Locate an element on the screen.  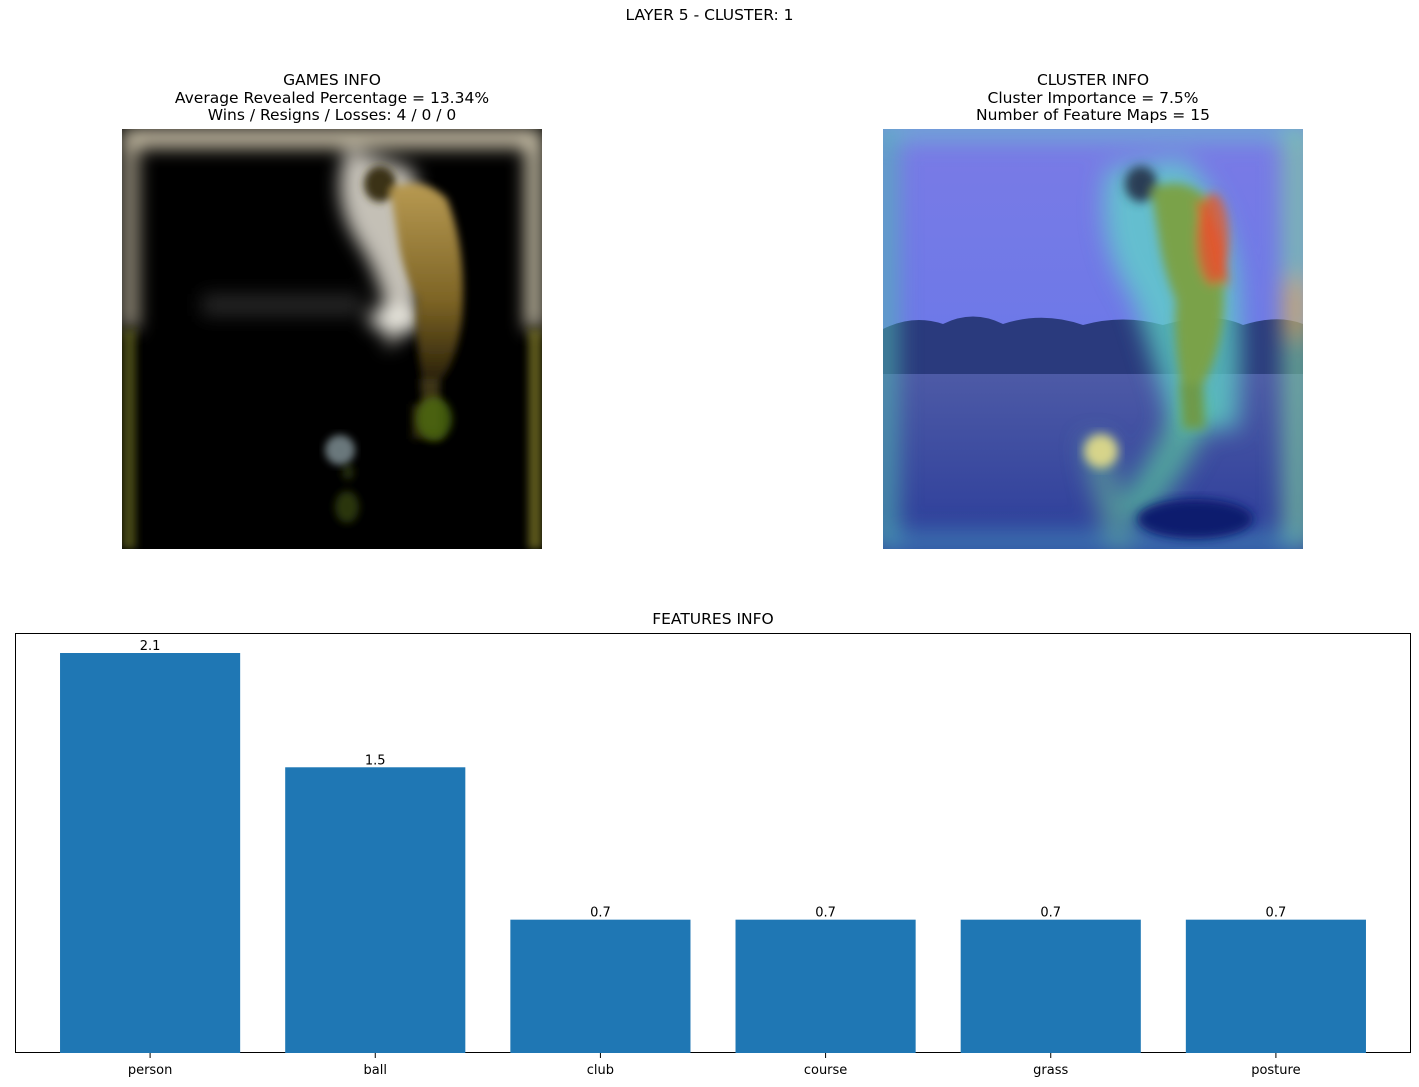
bar-value-label-posture: 0.7 is located at coordinates (1276, 913).